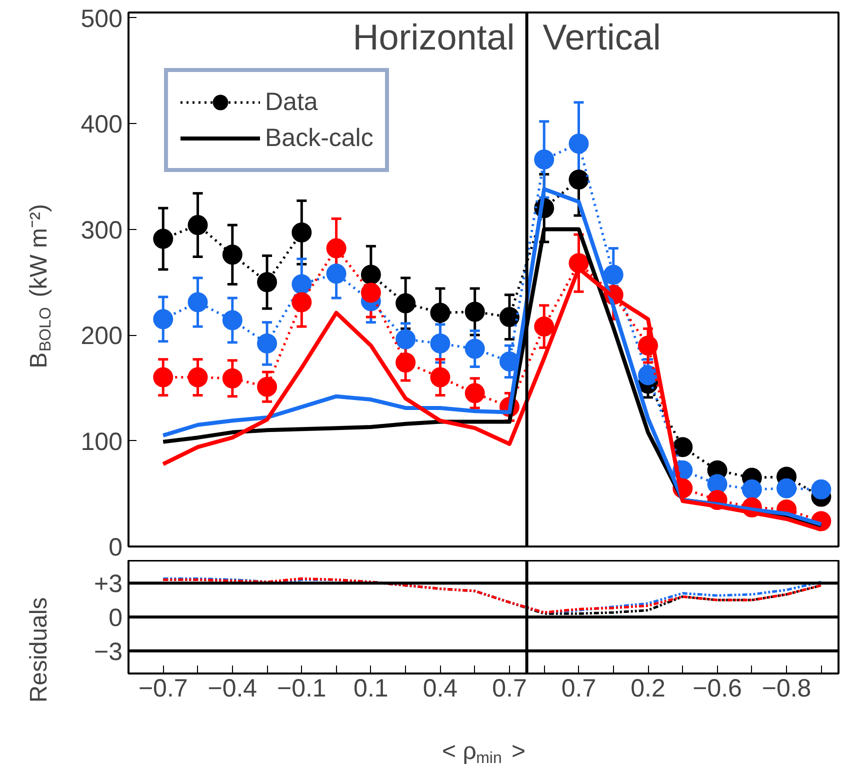  What do you see at coordinates (101, 336) in the screenshot?
I see `y-tick-label: 200` at bounding box center [101, 336].